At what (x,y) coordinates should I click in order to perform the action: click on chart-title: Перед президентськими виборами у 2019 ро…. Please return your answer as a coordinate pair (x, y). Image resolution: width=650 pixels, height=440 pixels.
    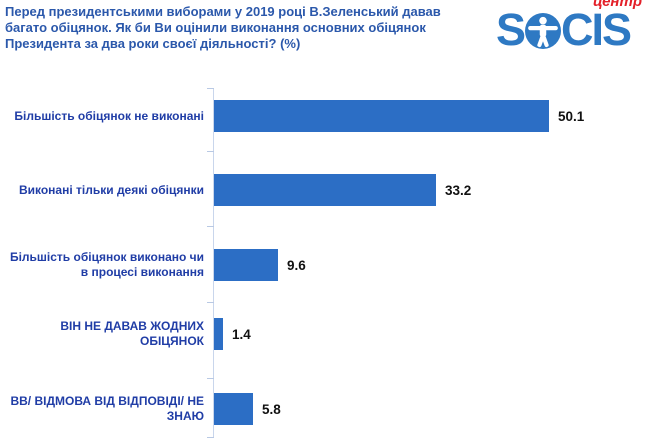
    Looking at the image, I should click on (223, 27).